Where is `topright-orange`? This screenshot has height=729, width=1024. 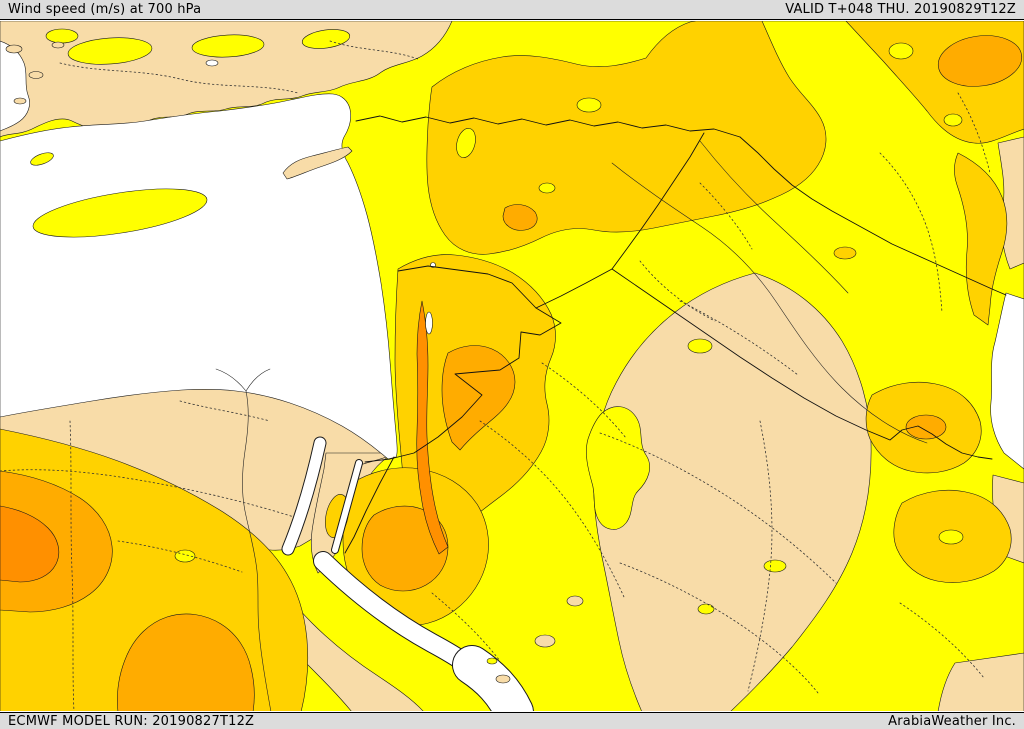
topright-orange is located at coordinates (980, 61).